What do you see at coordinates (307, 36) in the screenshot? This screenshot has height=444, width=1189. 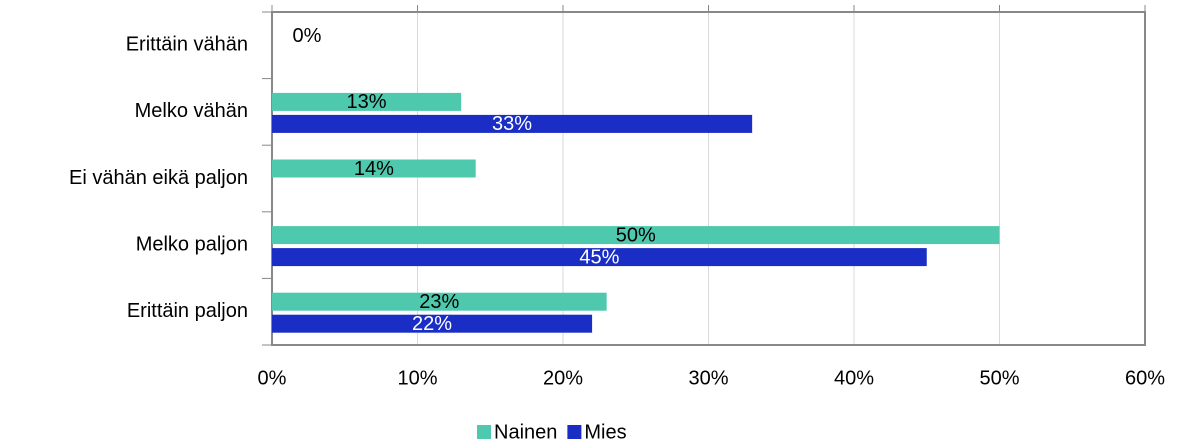 I see `data-label: 0%` at bounding box center [307, 36].